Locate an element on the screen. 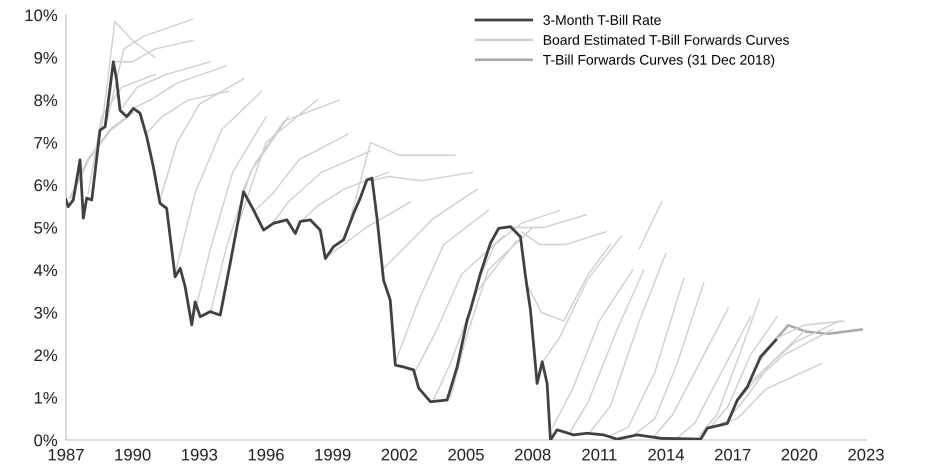 This screenshot has width=928, height=470. y-tick-label: 8% is located at coordinates (46, 100).